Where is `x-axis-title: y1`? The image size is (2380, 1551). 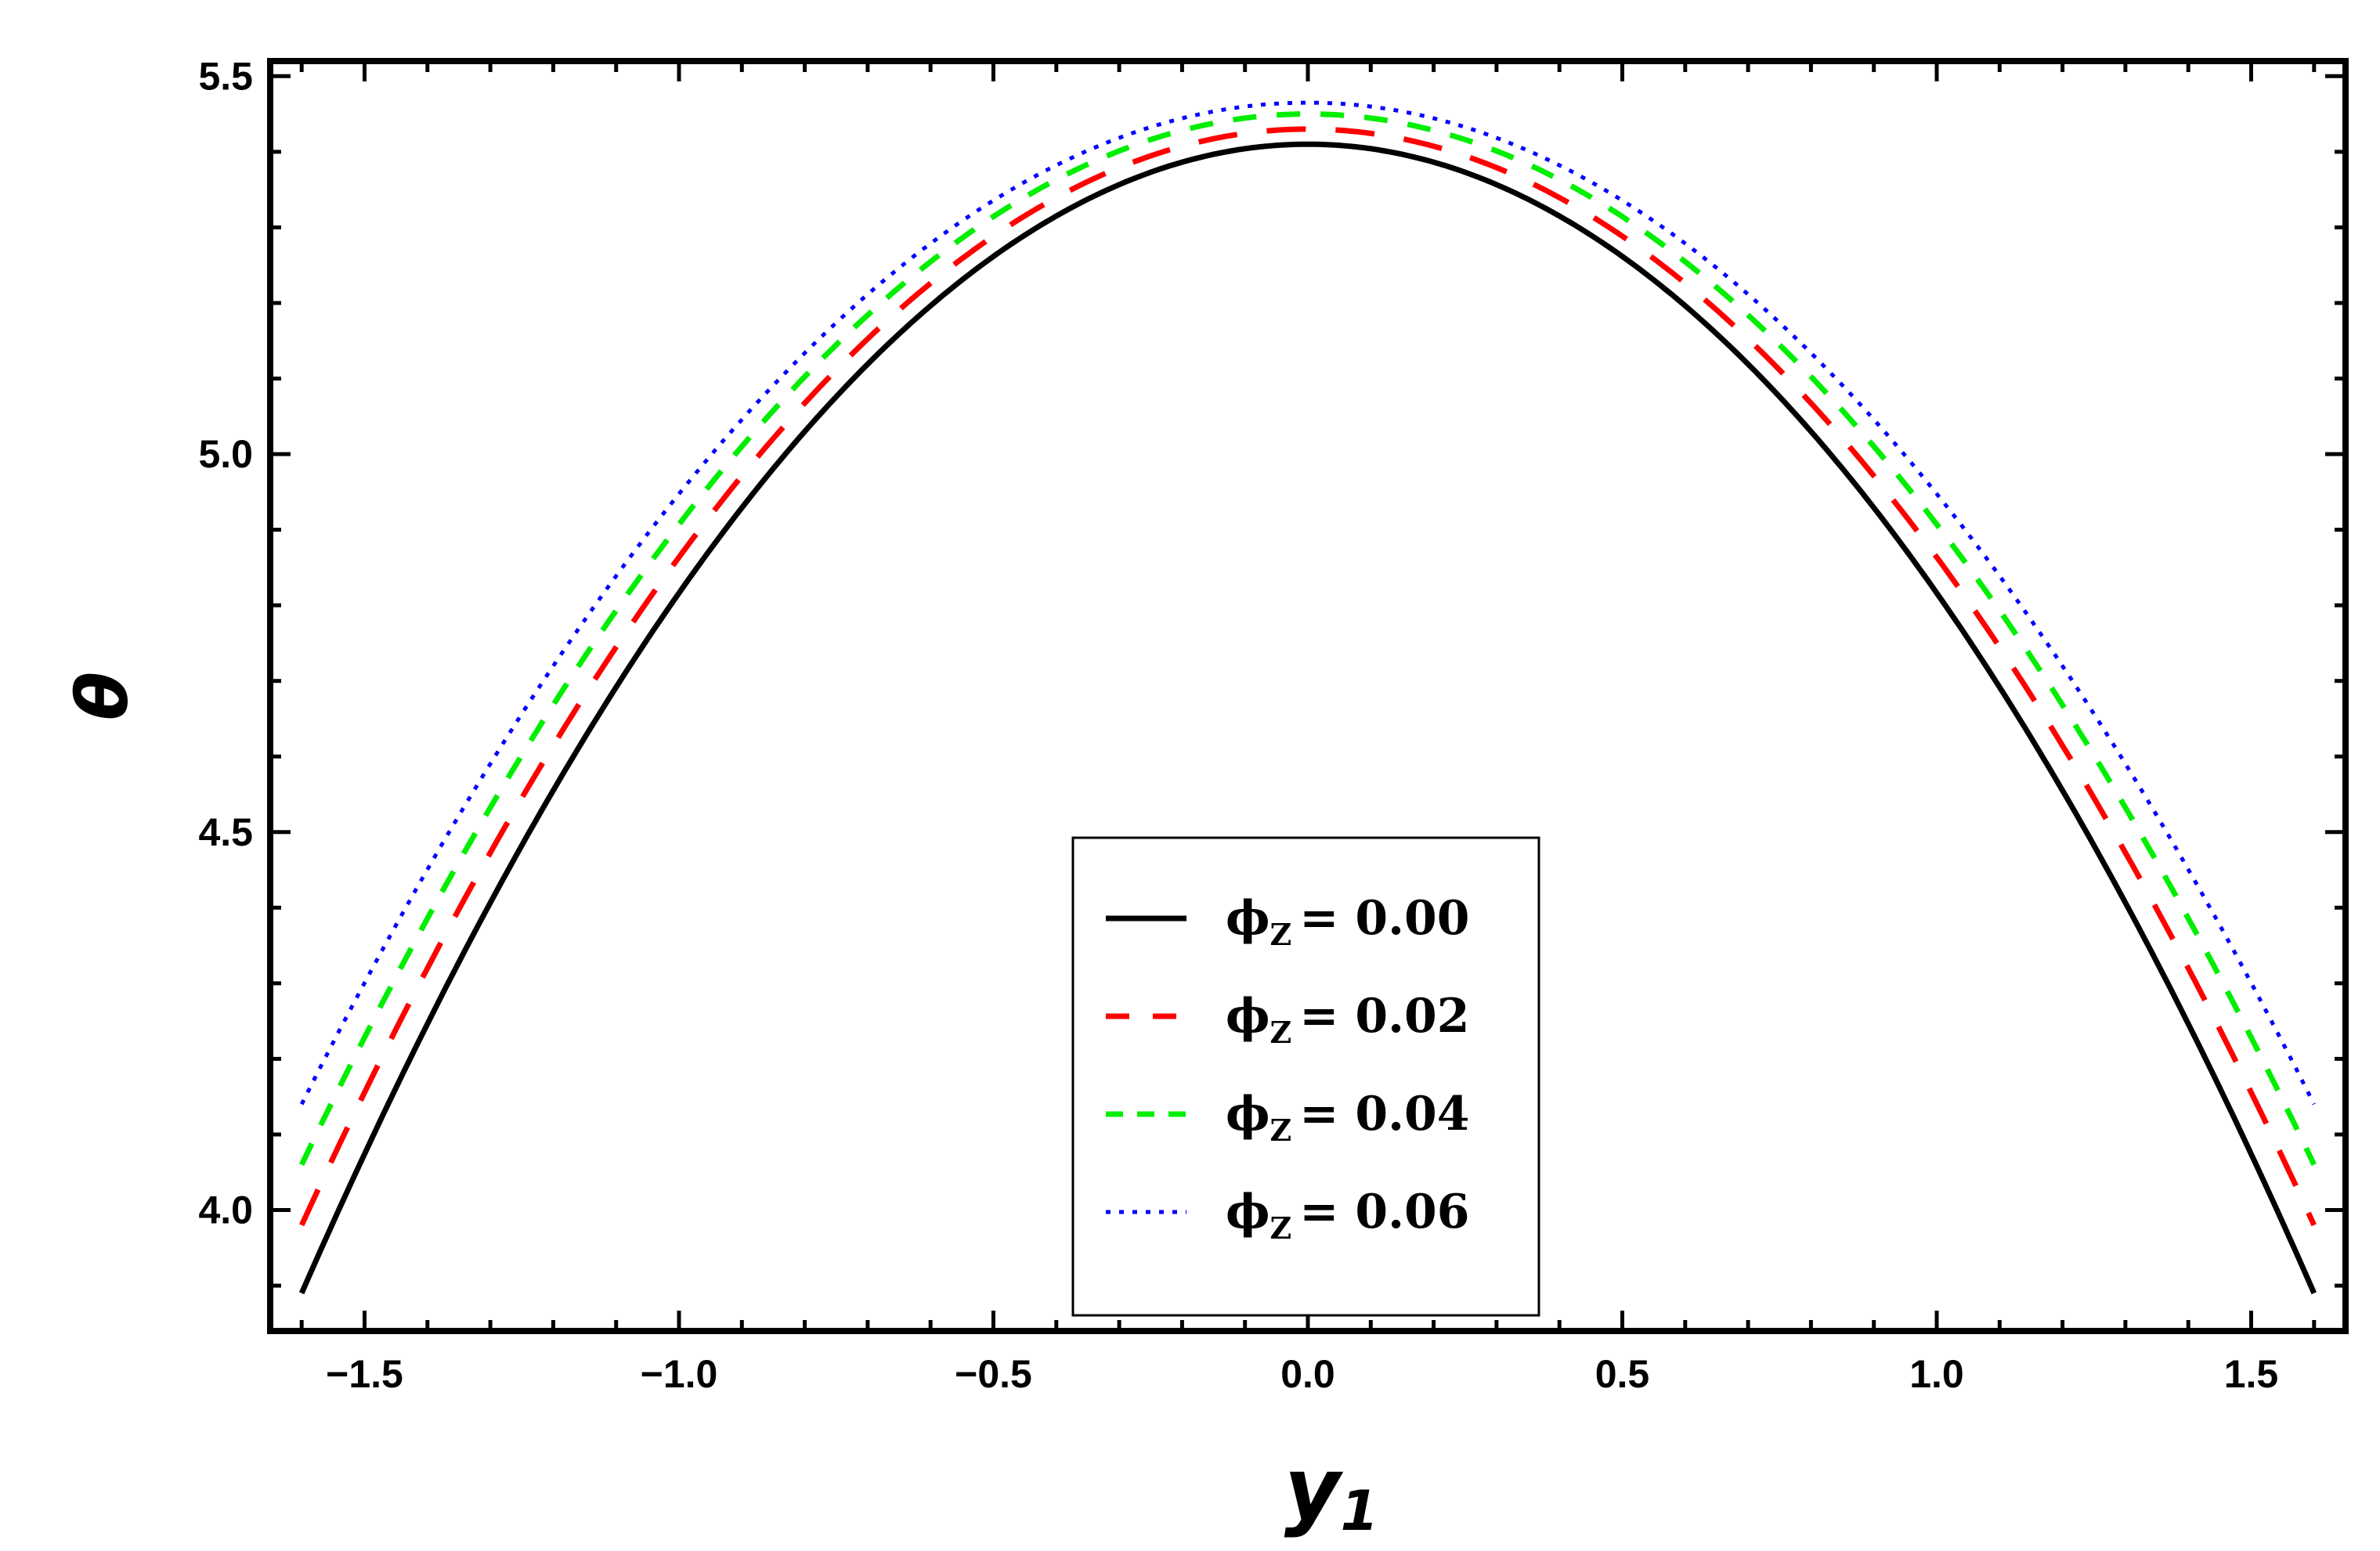
x-axis-title: y1 is located at coordinates (1331, 1491).